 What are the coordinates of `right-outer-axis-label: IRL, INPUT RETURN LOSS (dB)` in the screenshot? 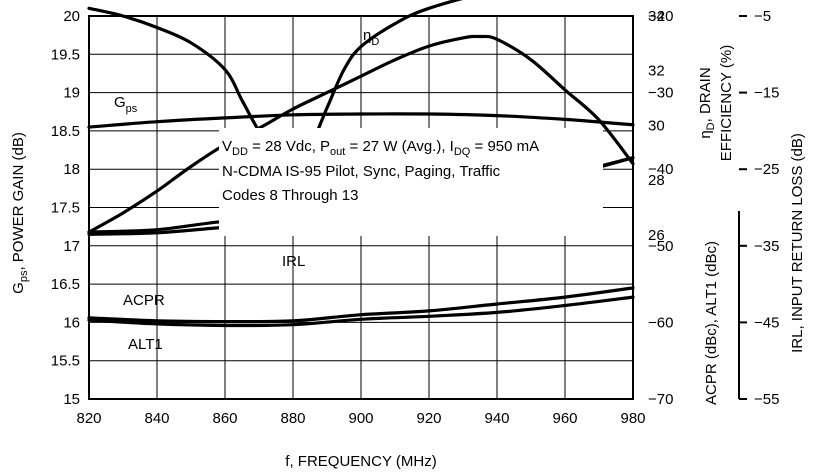 It's located at (797, 243).